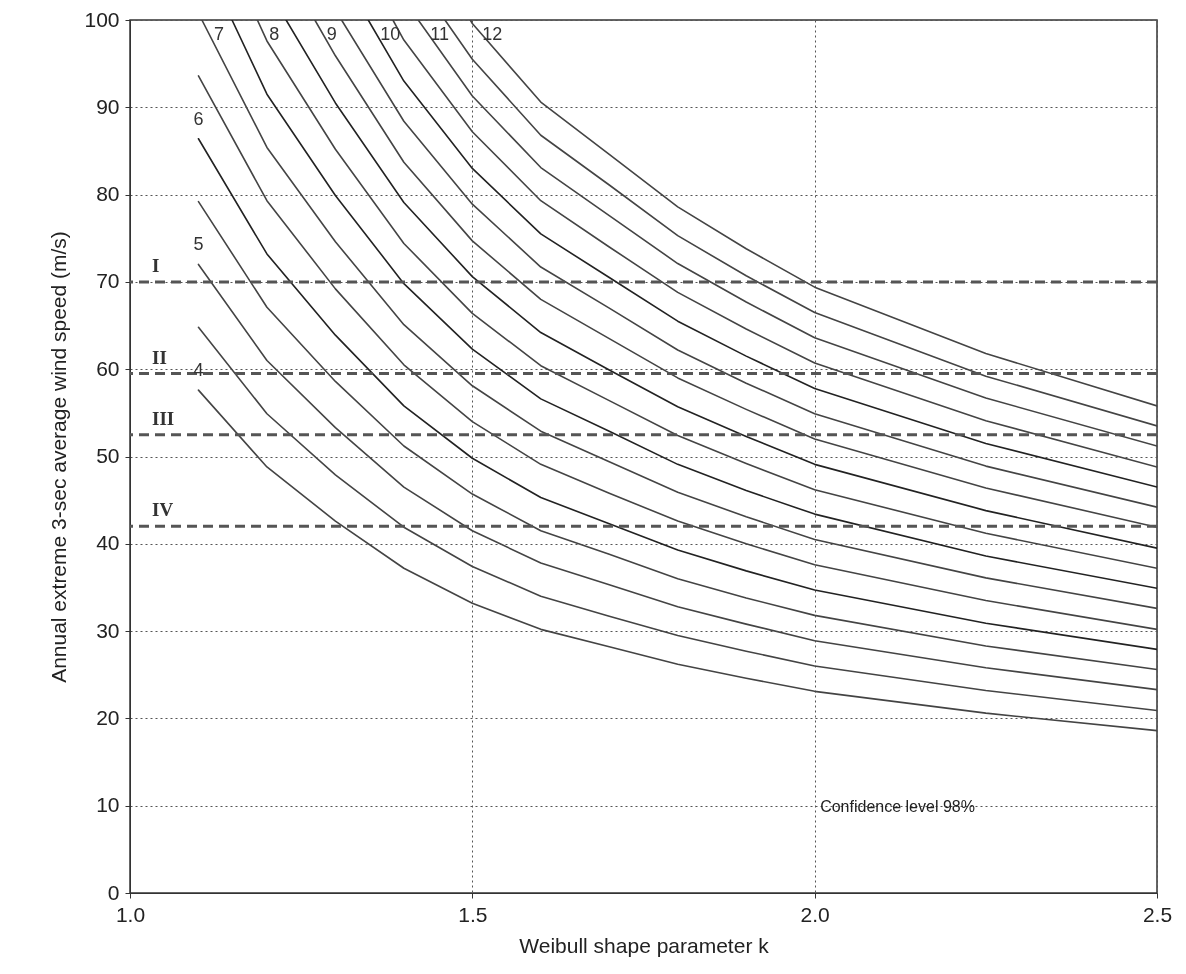 Image resolution: width=1186 pixels, height=974 pixels. I want to click on ref-line-label: IV, so click(163, 510).